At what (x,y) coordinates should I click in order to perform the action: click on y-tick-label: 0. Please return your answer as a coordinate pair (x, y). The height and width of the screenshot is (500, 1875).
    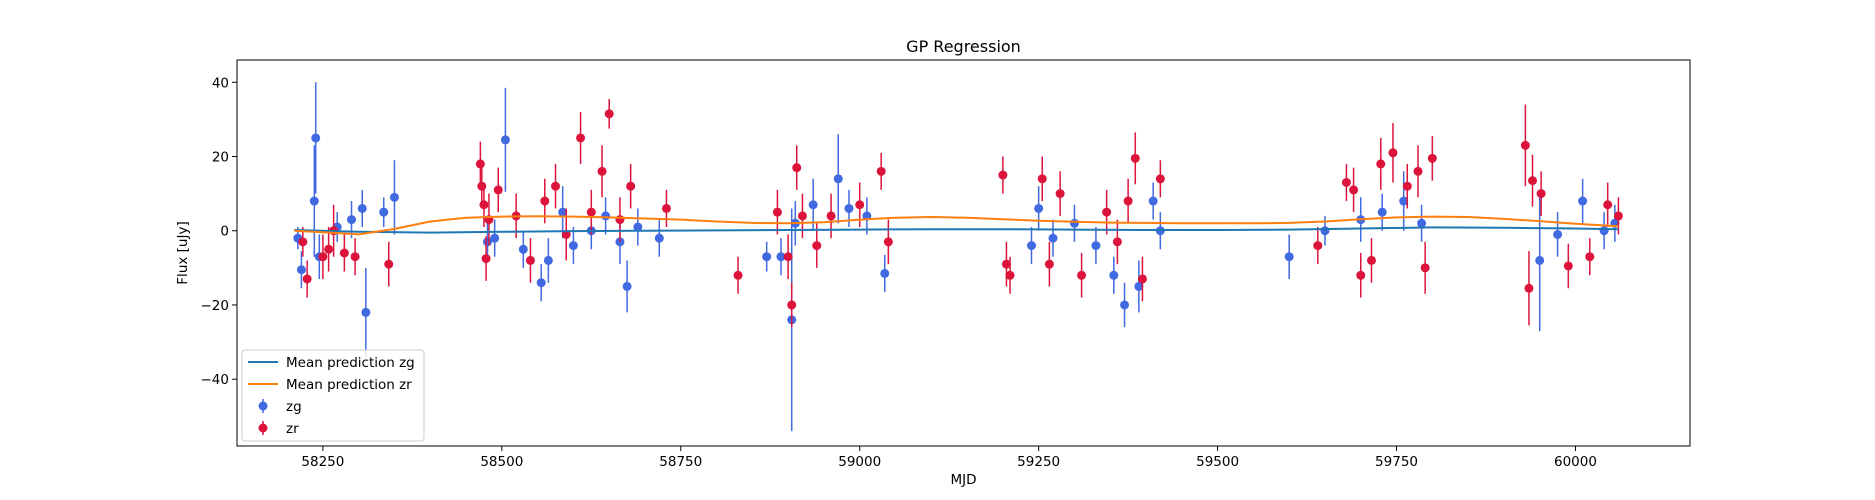
    Looking at the image, I should click on (224, 232).